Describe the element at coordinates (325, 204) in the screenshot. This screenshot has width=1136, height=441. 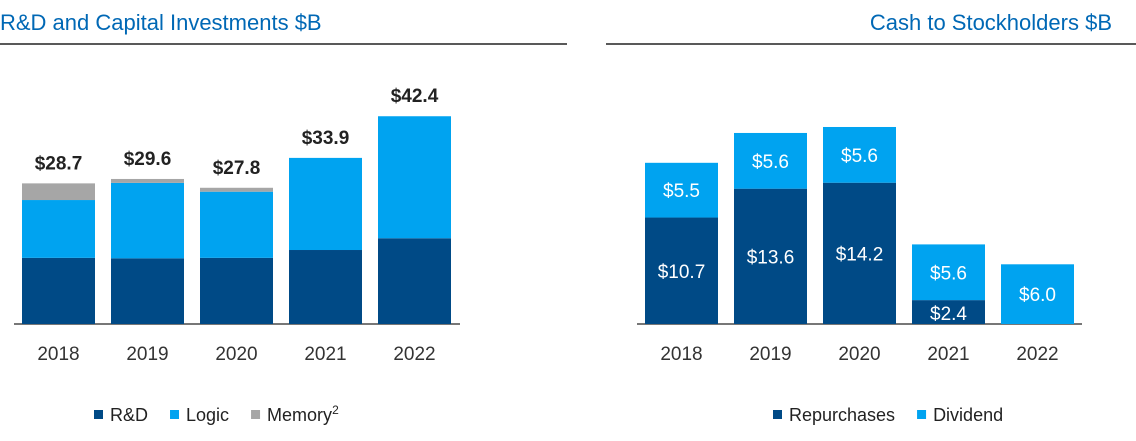
I see `bar-logic-2021` at that location.